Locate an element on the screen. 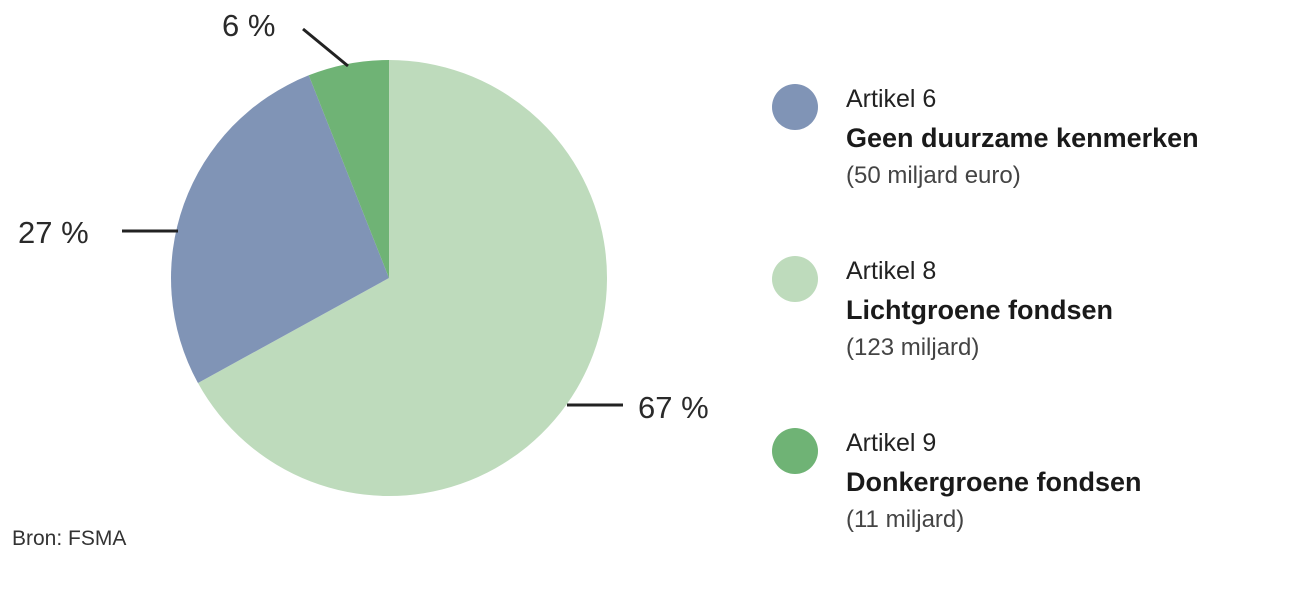 This screenshot has width=1299, height=596. legend-label: Artikel 6 is located at coordinates (891, 99).